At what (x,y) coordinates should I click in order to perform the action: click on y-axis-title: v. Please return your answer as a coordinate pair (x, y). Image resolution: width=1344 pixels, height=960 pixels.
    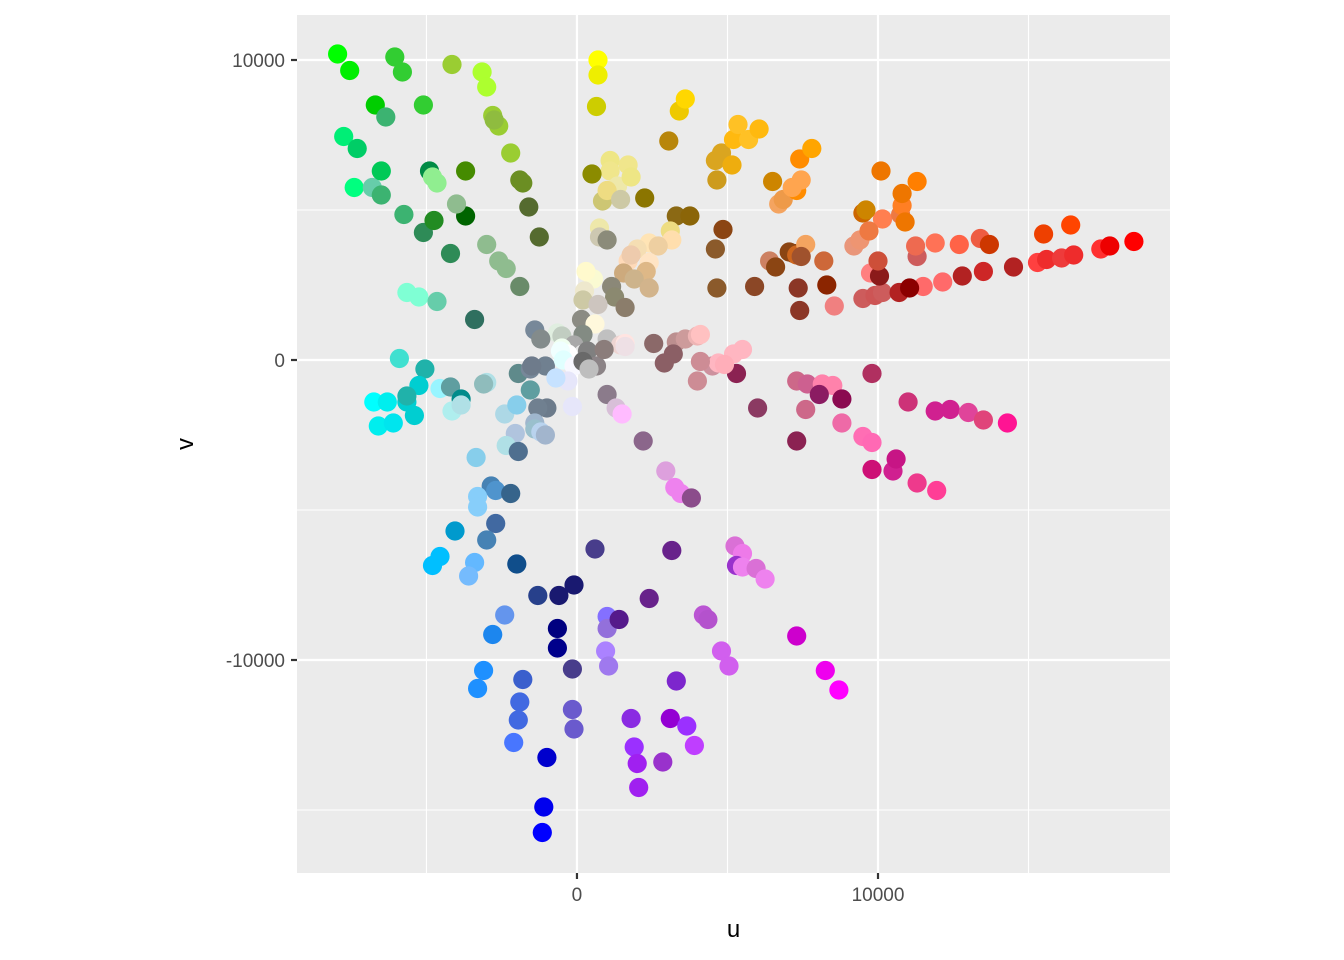
    Looking at the image, I should click on (185, 444).